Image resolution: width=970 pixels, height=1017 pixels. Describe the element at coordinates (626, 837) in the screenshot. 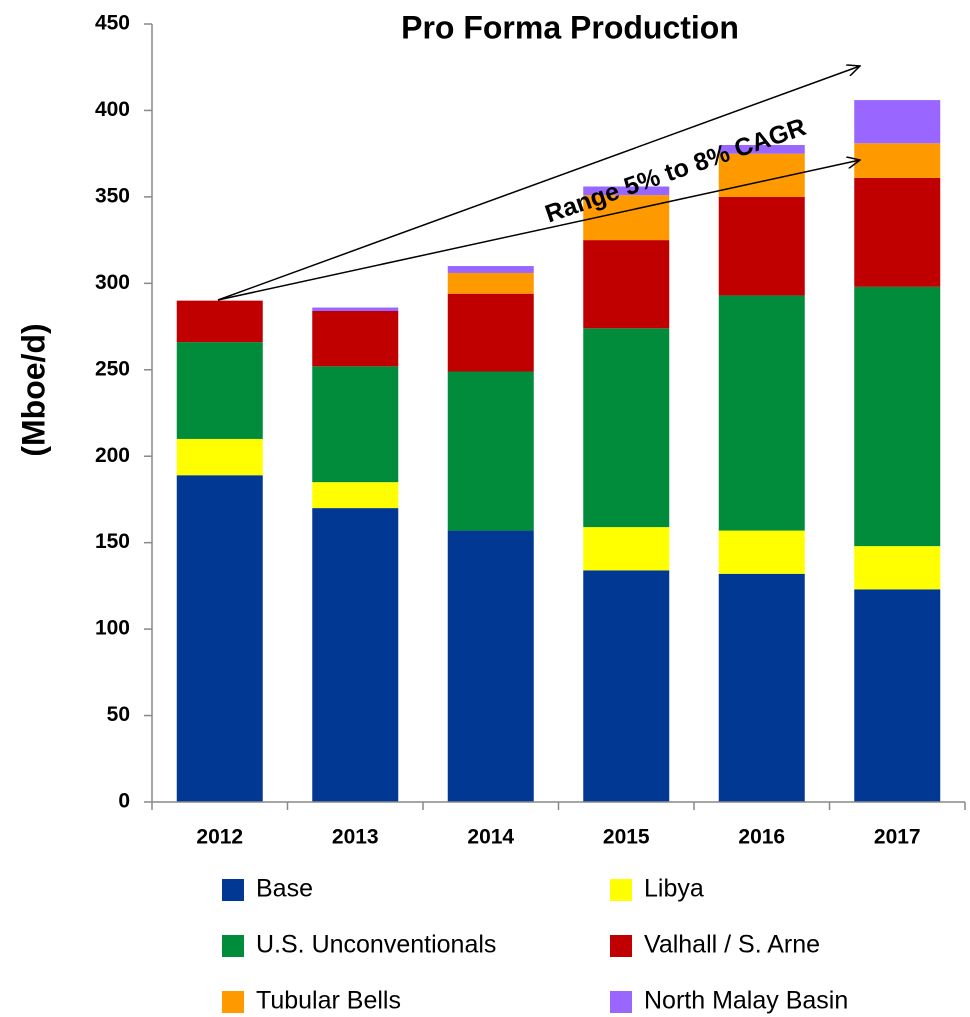

I see `x-tick-label: 2015` at that location.